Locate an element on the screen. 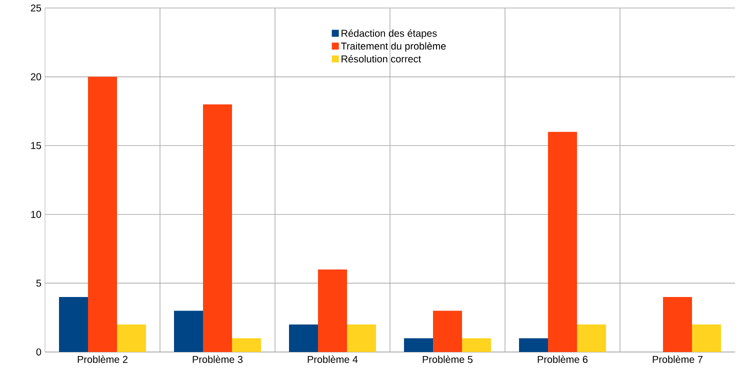  x-tick-label: Problème 2 is located at coordinates (103, 359).